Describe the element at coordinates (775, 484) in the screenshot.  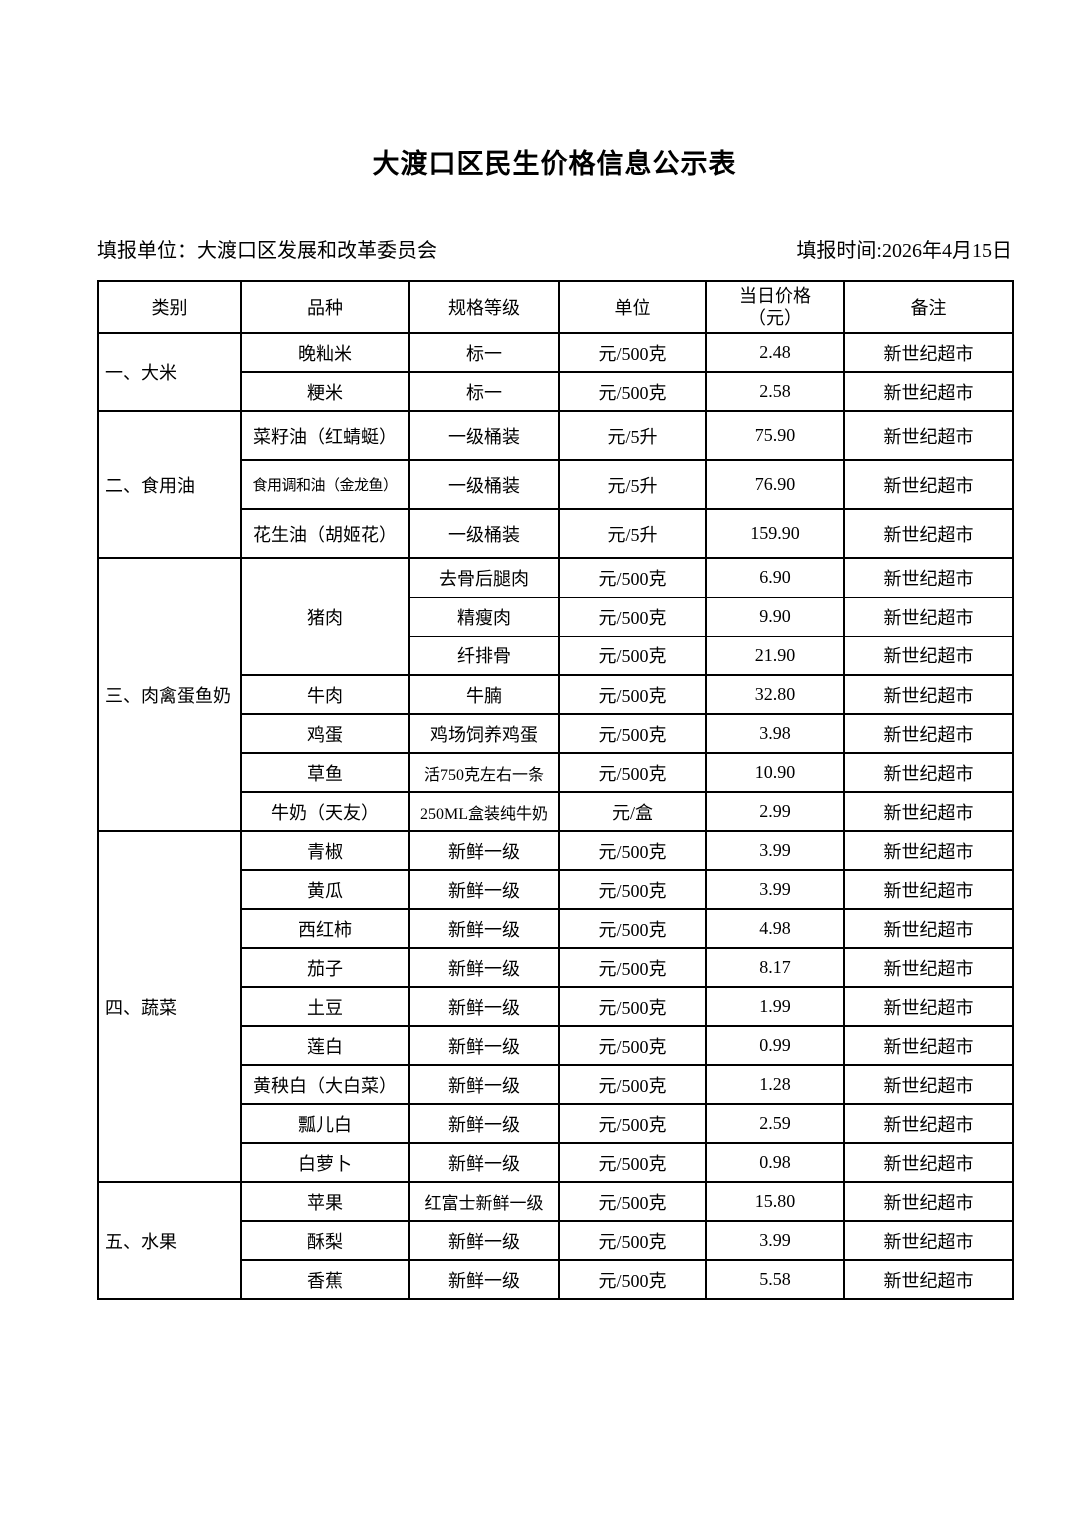
I see `cell-price: 76.90` at that location.